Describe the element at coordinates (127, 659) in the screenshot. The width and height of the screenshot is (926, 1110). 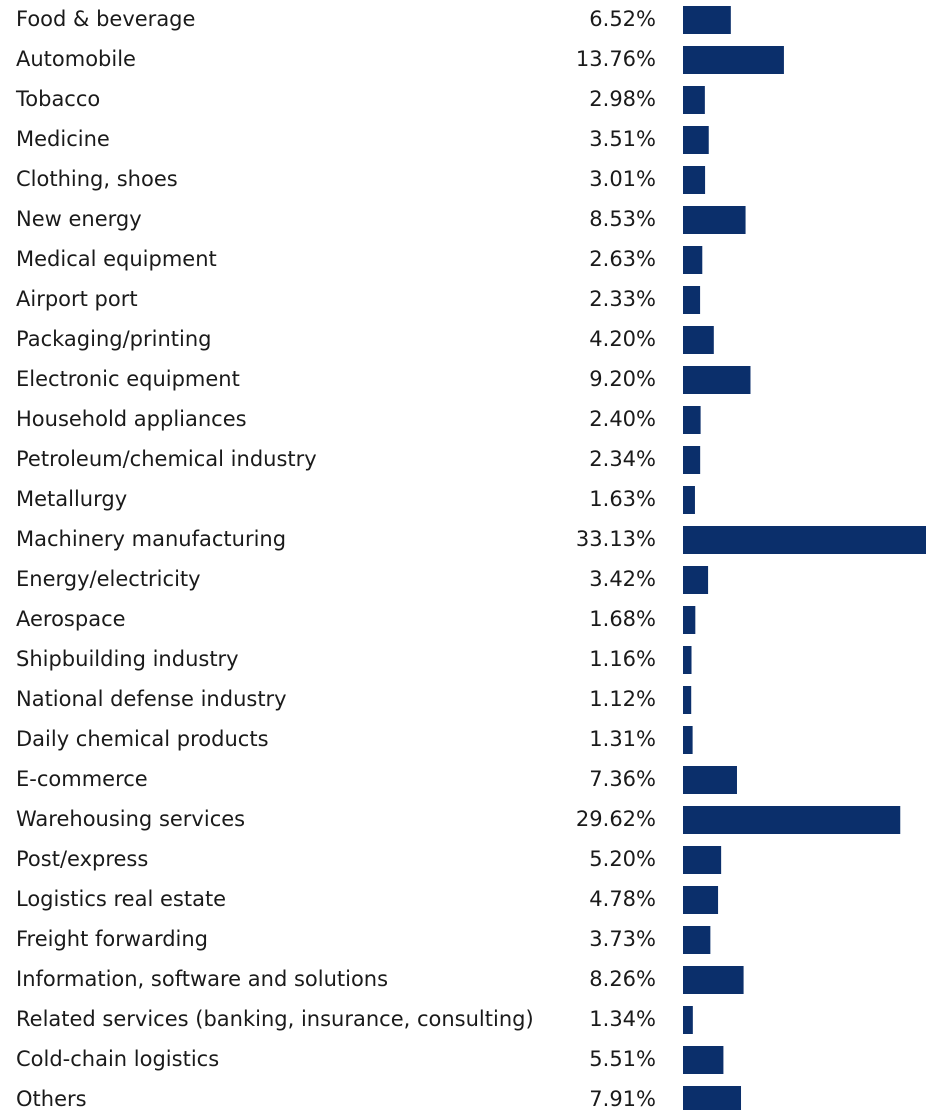
I see `category-label: Shipbuilding industry` at that location.